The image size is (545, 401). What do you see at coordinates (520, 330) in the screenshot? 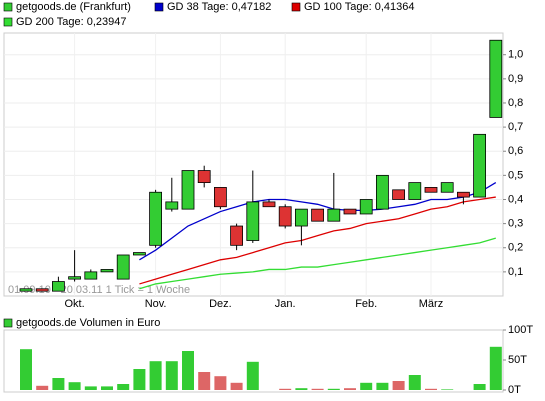
I see `y-tick-label: 100T` at bounding box center [520, 330].